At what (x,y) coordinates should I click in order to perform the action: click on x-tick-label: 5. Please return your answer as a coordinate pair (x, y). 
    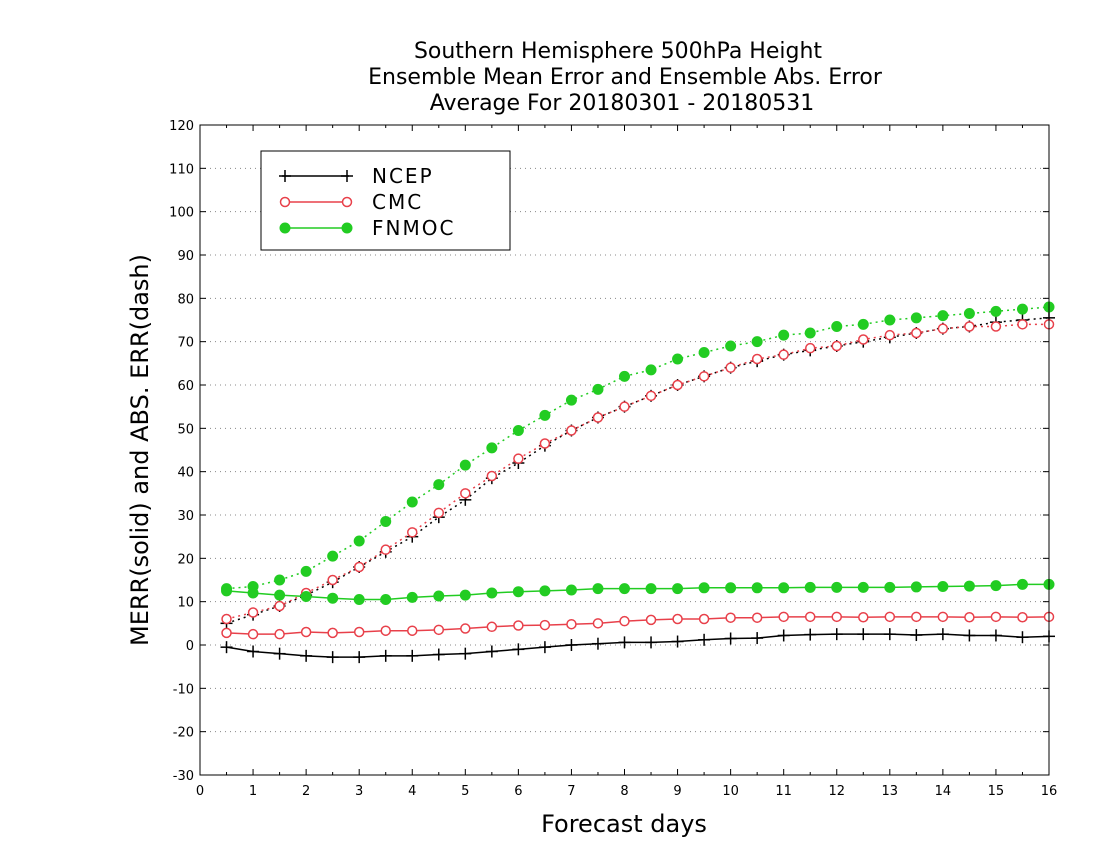
    Looking at the image, I should click on (465, 791).